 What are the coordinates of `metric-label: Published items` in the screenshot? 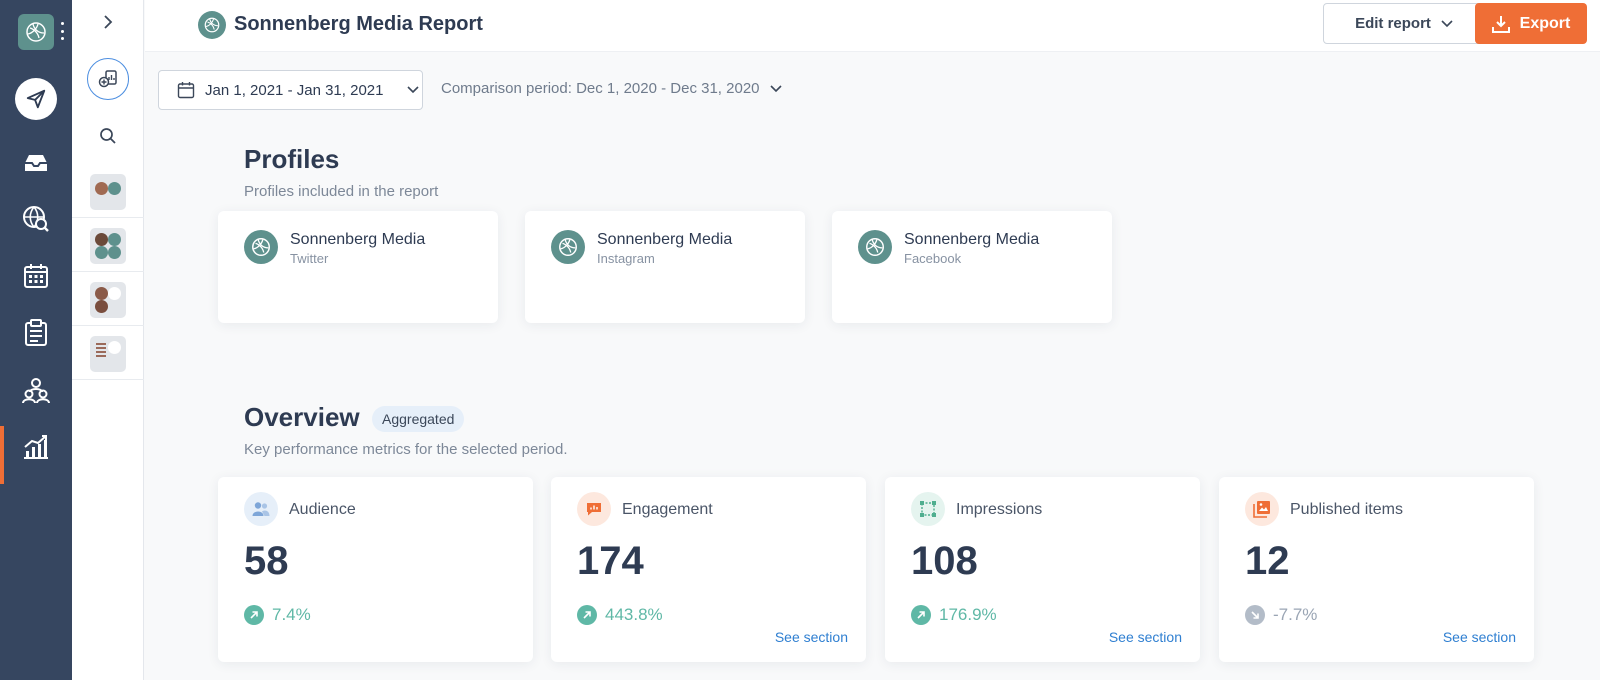 It's located at (1346, 509).